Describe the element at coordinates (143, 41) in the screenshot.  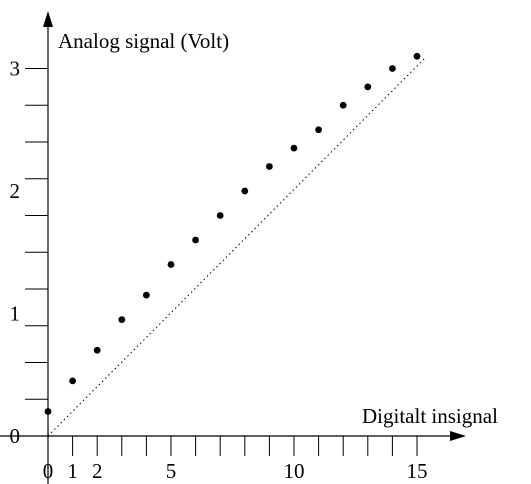
I see `y-axis-title: Analog signal (Volt)` at that location.